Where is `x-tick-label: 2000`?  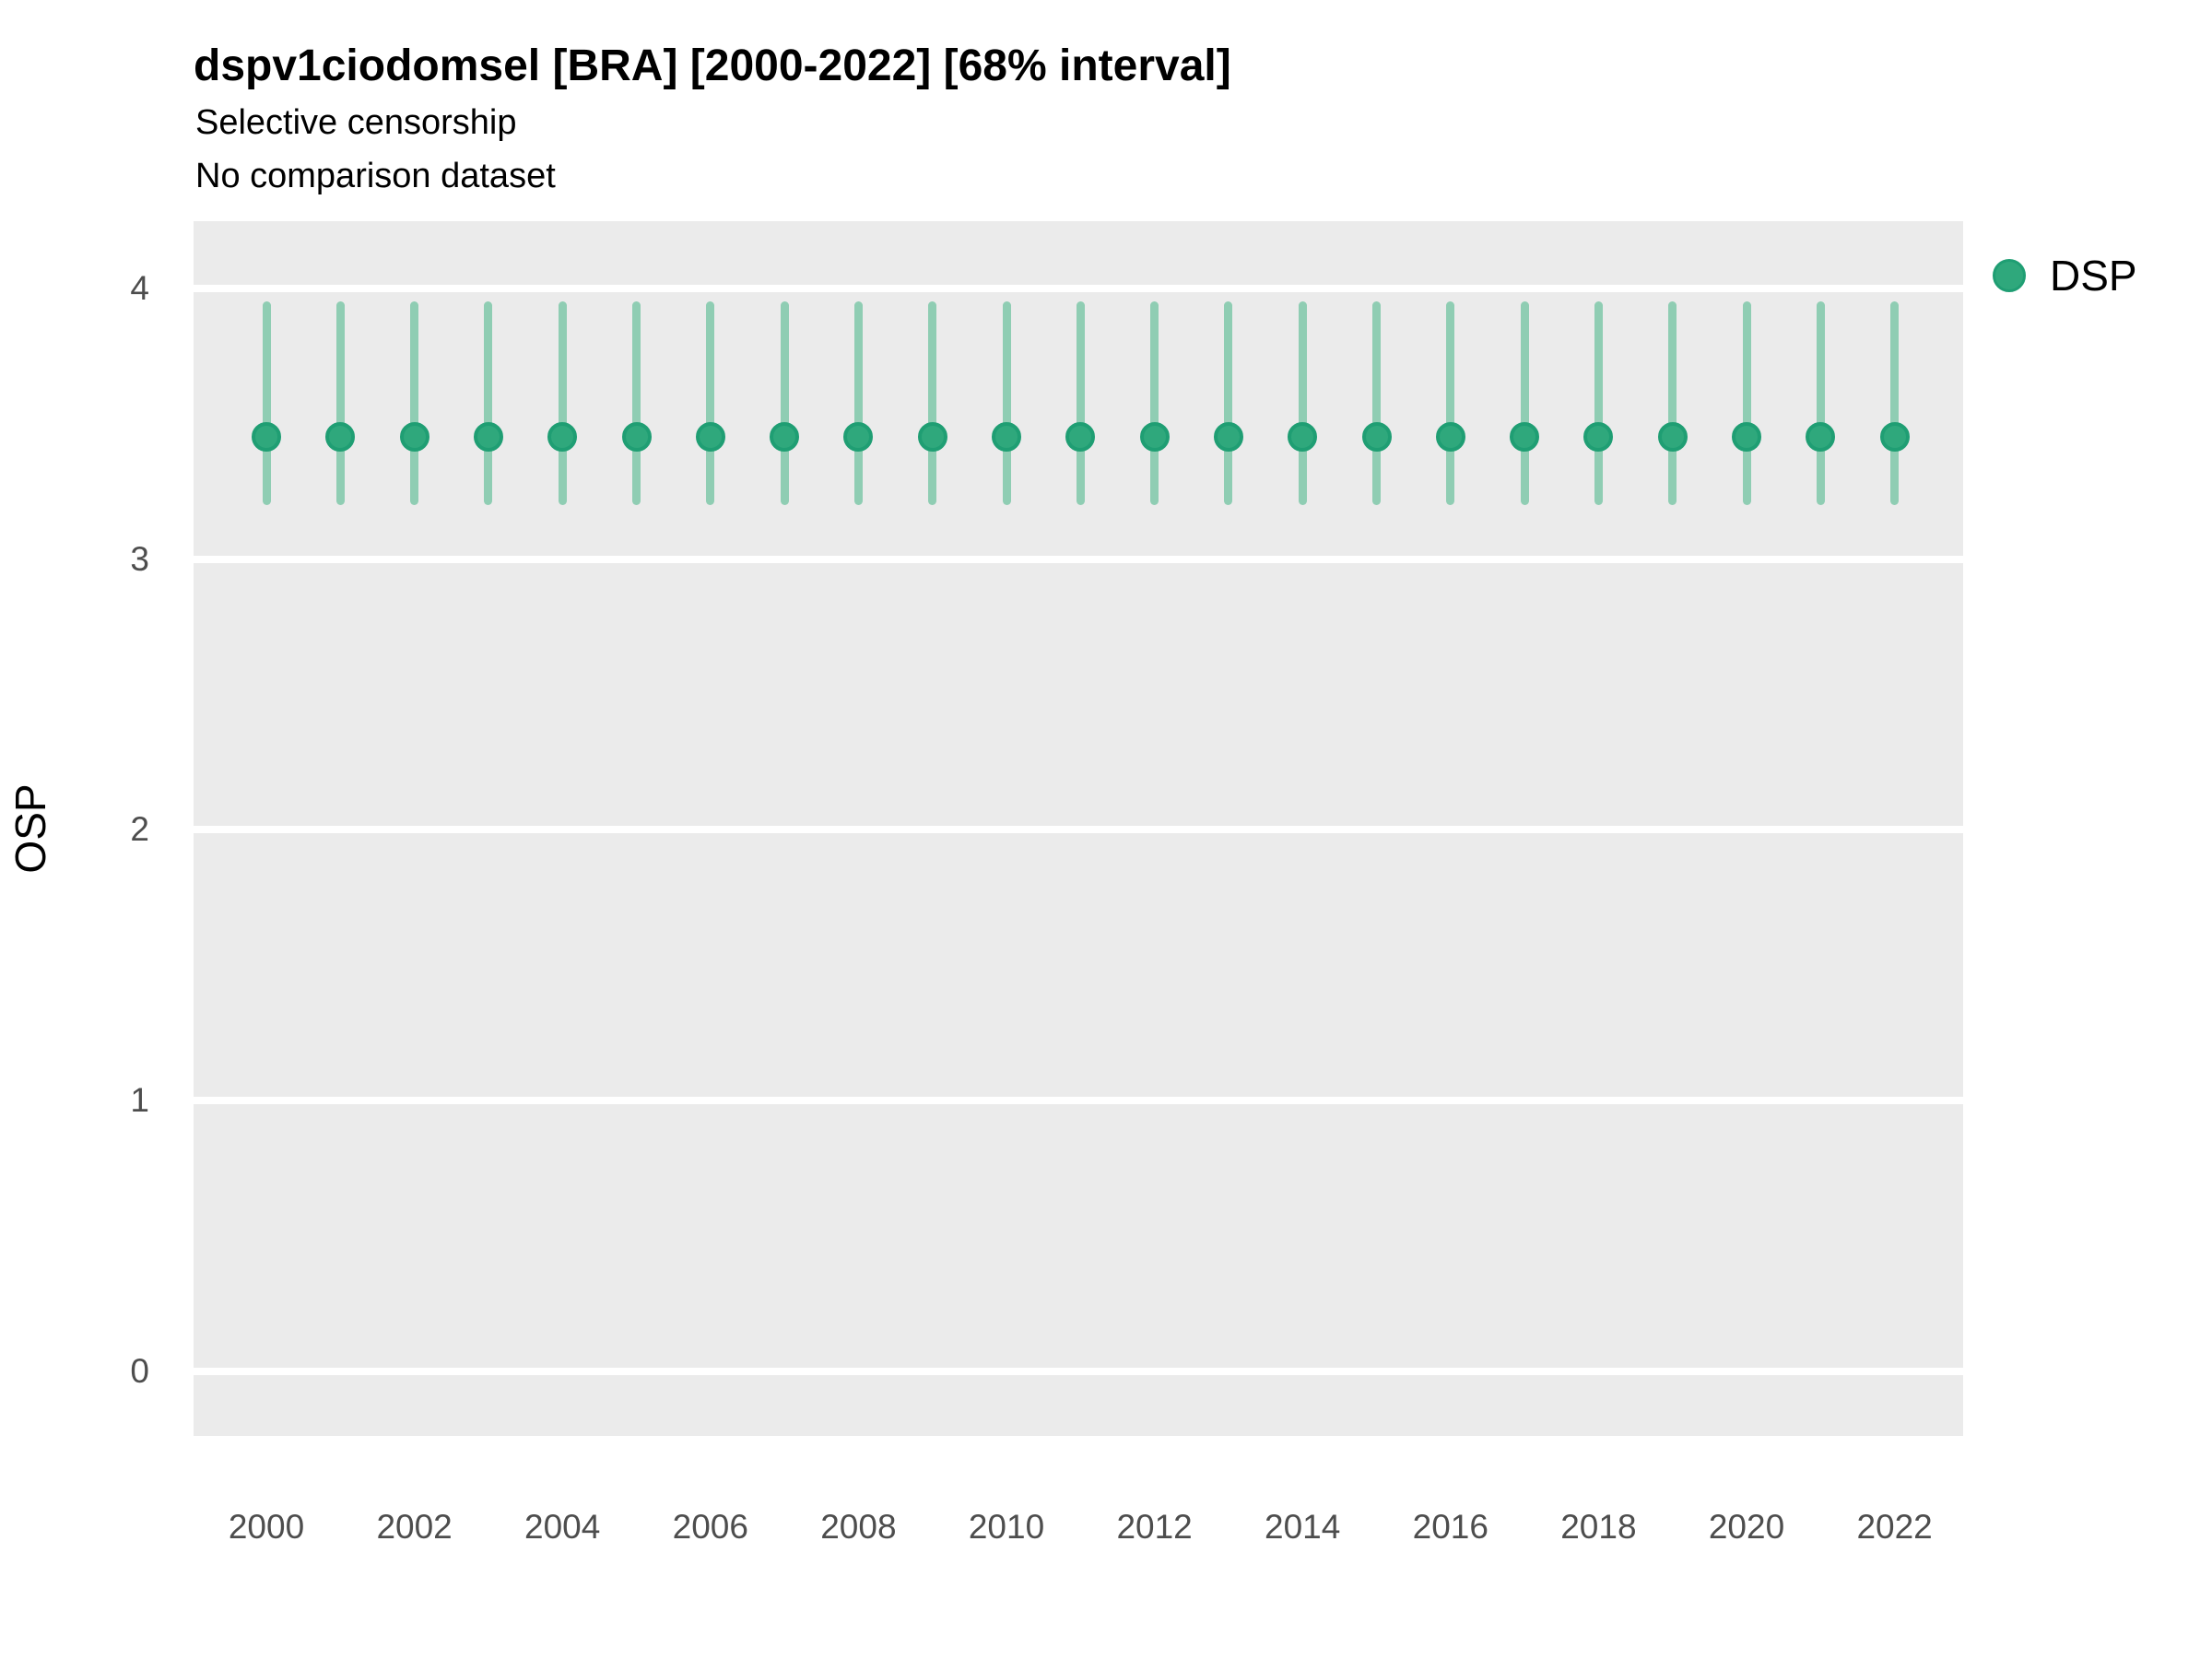 x-tick-label: 2000 is located at coordinates (266, 1527).